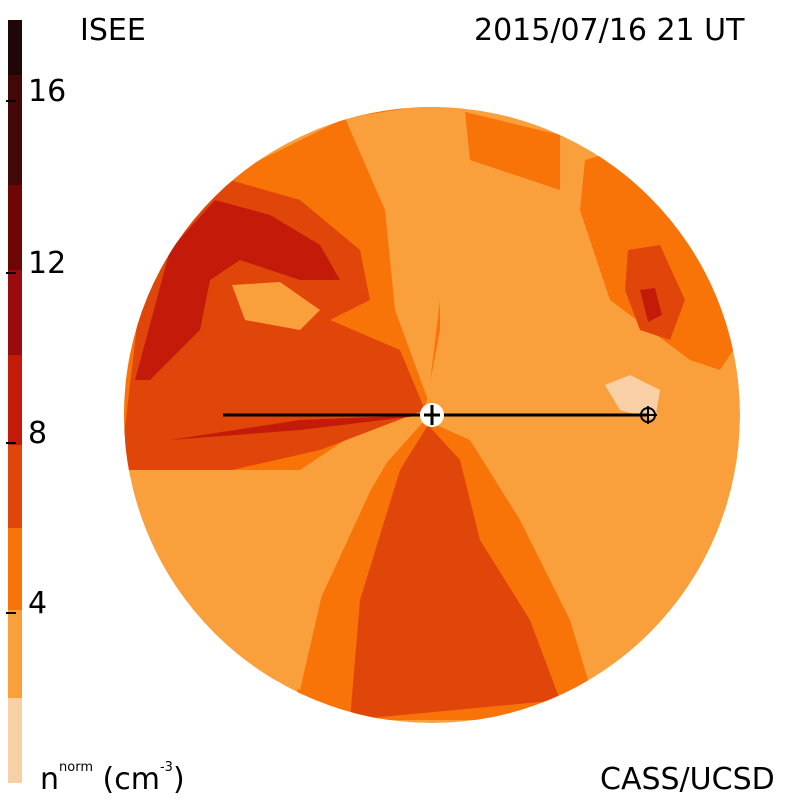 The width and height of the screenshot is (800, 800). What do you see at coordinates (455, 572) in the screenshot?
I see `contour-region-lower-darkred` at bounding box center [455, 572].